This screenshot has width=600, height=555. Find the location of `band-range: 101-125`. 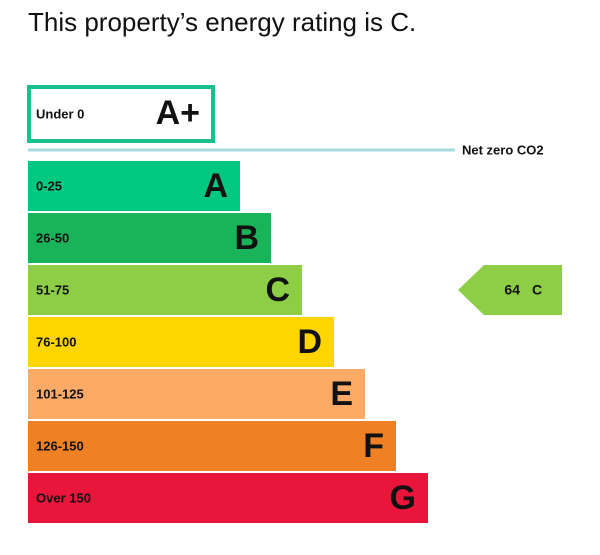

band-range: 101-125 is located at coordinates (60, 393).